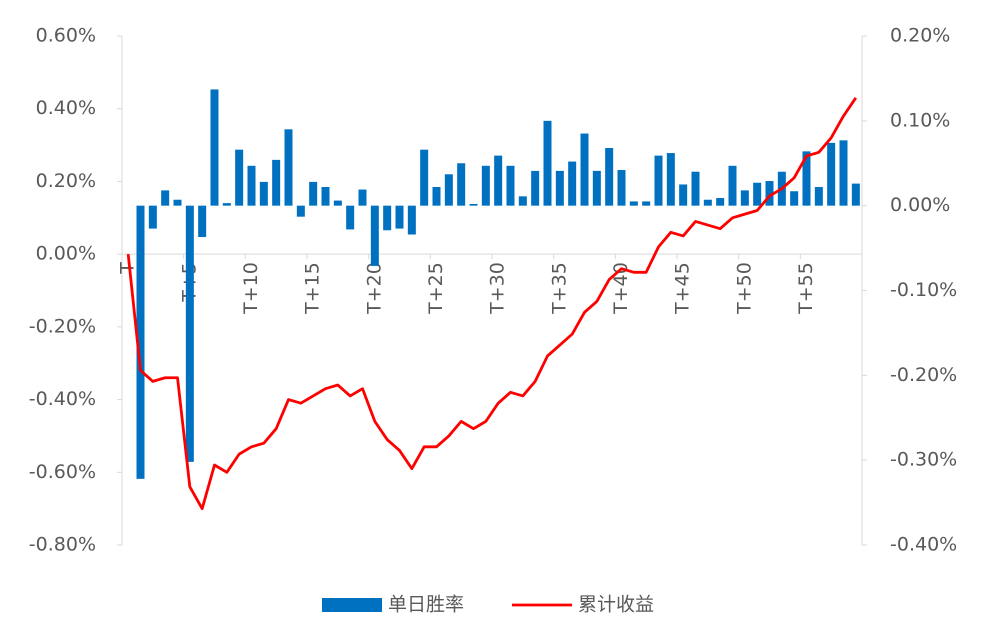 Image resolution: width=981 pixels, height=630 pixels. Describe the element at coordinates (923, 460) in the screenshot. I see `y2-tick-label: -0.30%` at that location.